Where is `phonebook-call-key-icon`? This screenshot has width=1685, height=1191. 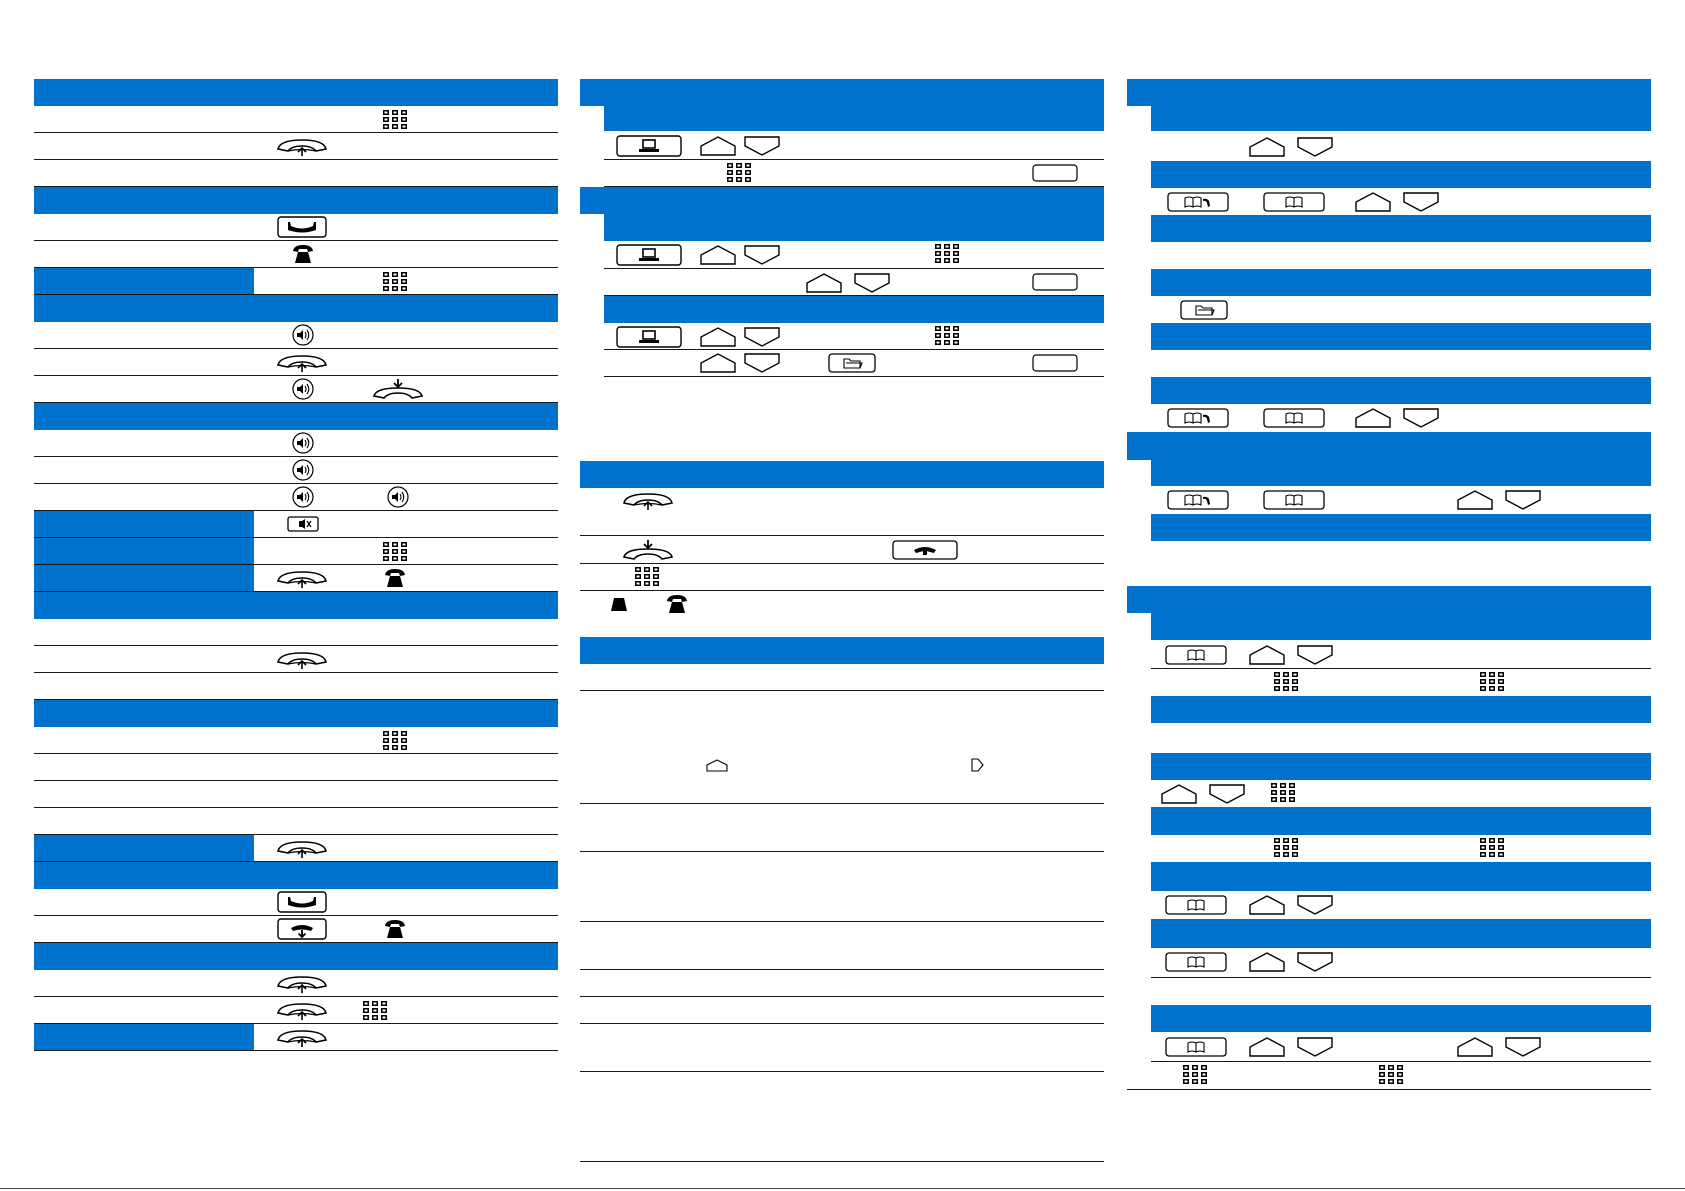 phonebook-call-key-icon is located at coordinates (1198, 500).